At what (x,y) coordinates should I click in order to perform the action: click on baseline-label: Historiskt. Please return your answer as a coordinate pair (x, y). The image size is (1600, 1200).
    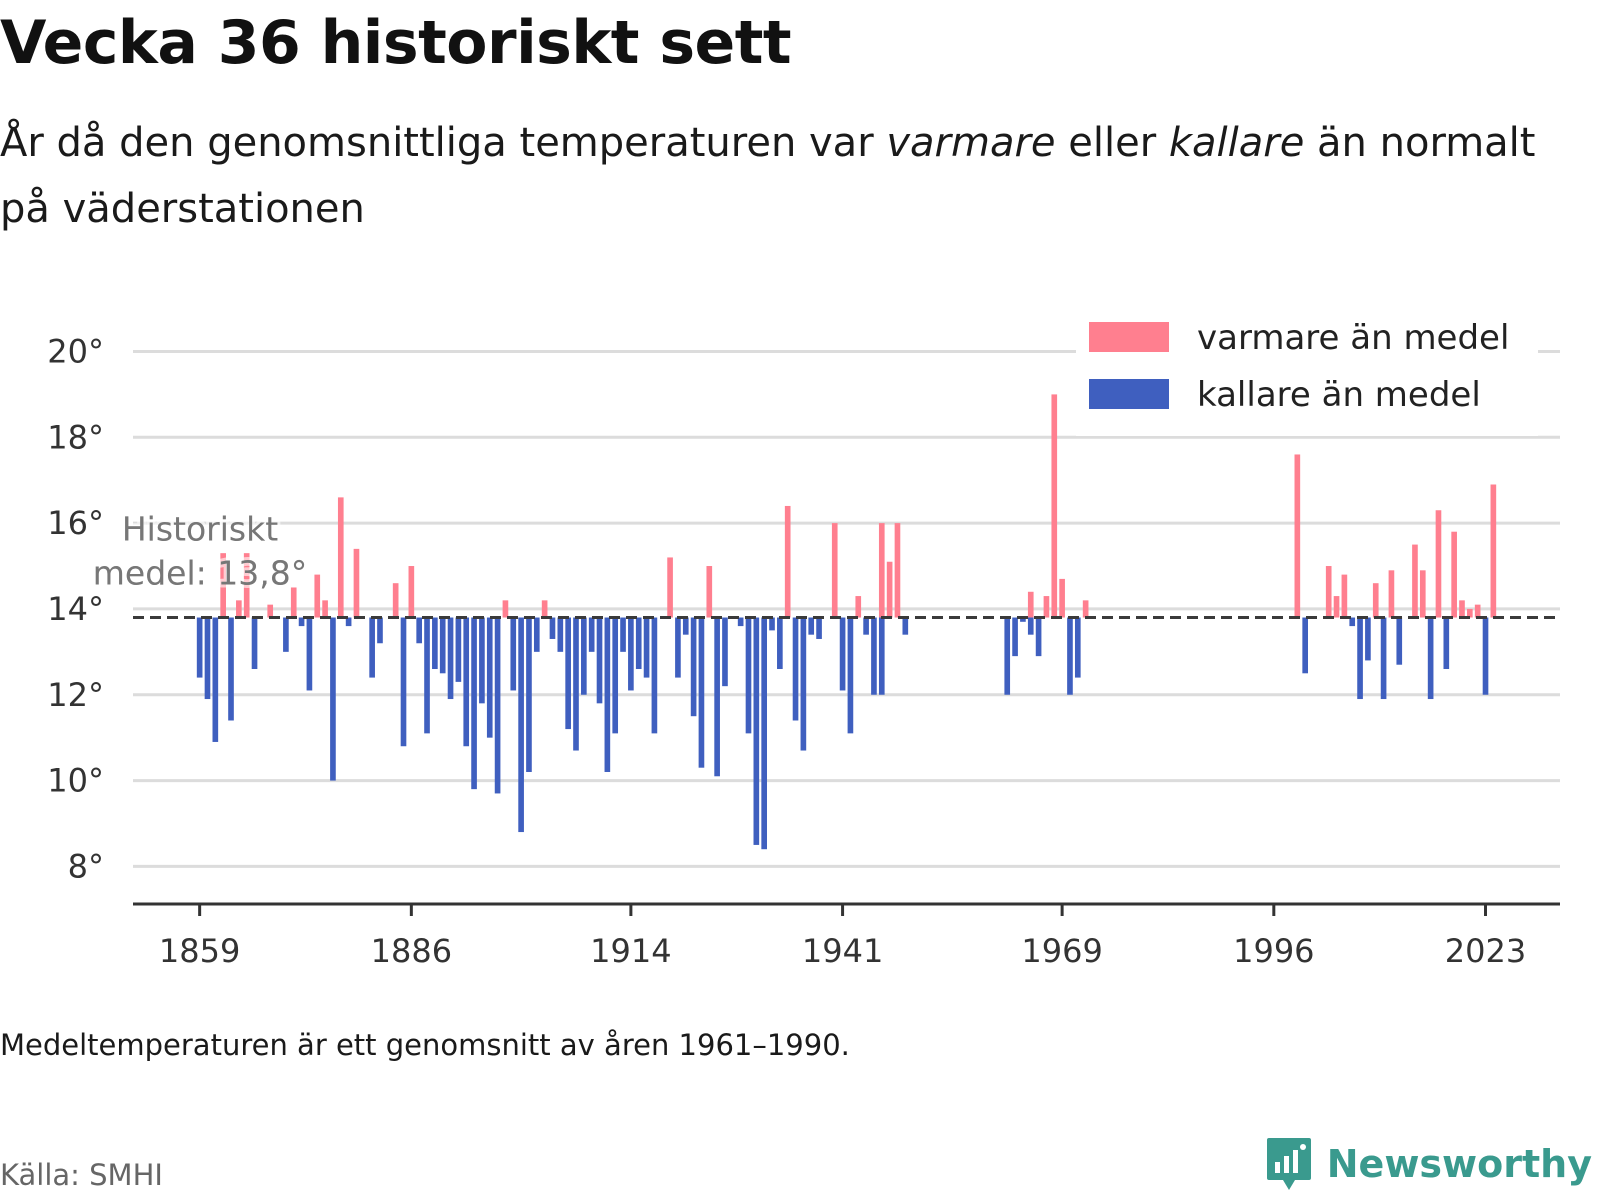
    Looking at the image, I should click on (200, 529).